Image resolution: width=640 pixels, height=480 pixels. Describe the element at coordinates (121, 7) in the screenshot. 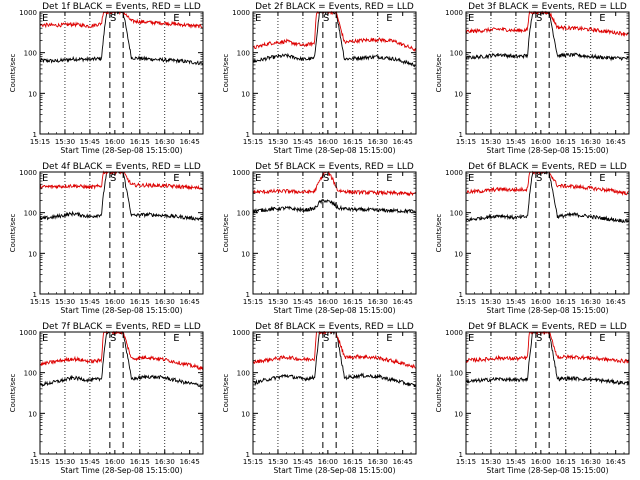

I see `panel-title: Det 1f BLACK = Events, RED = LLD` at that location.